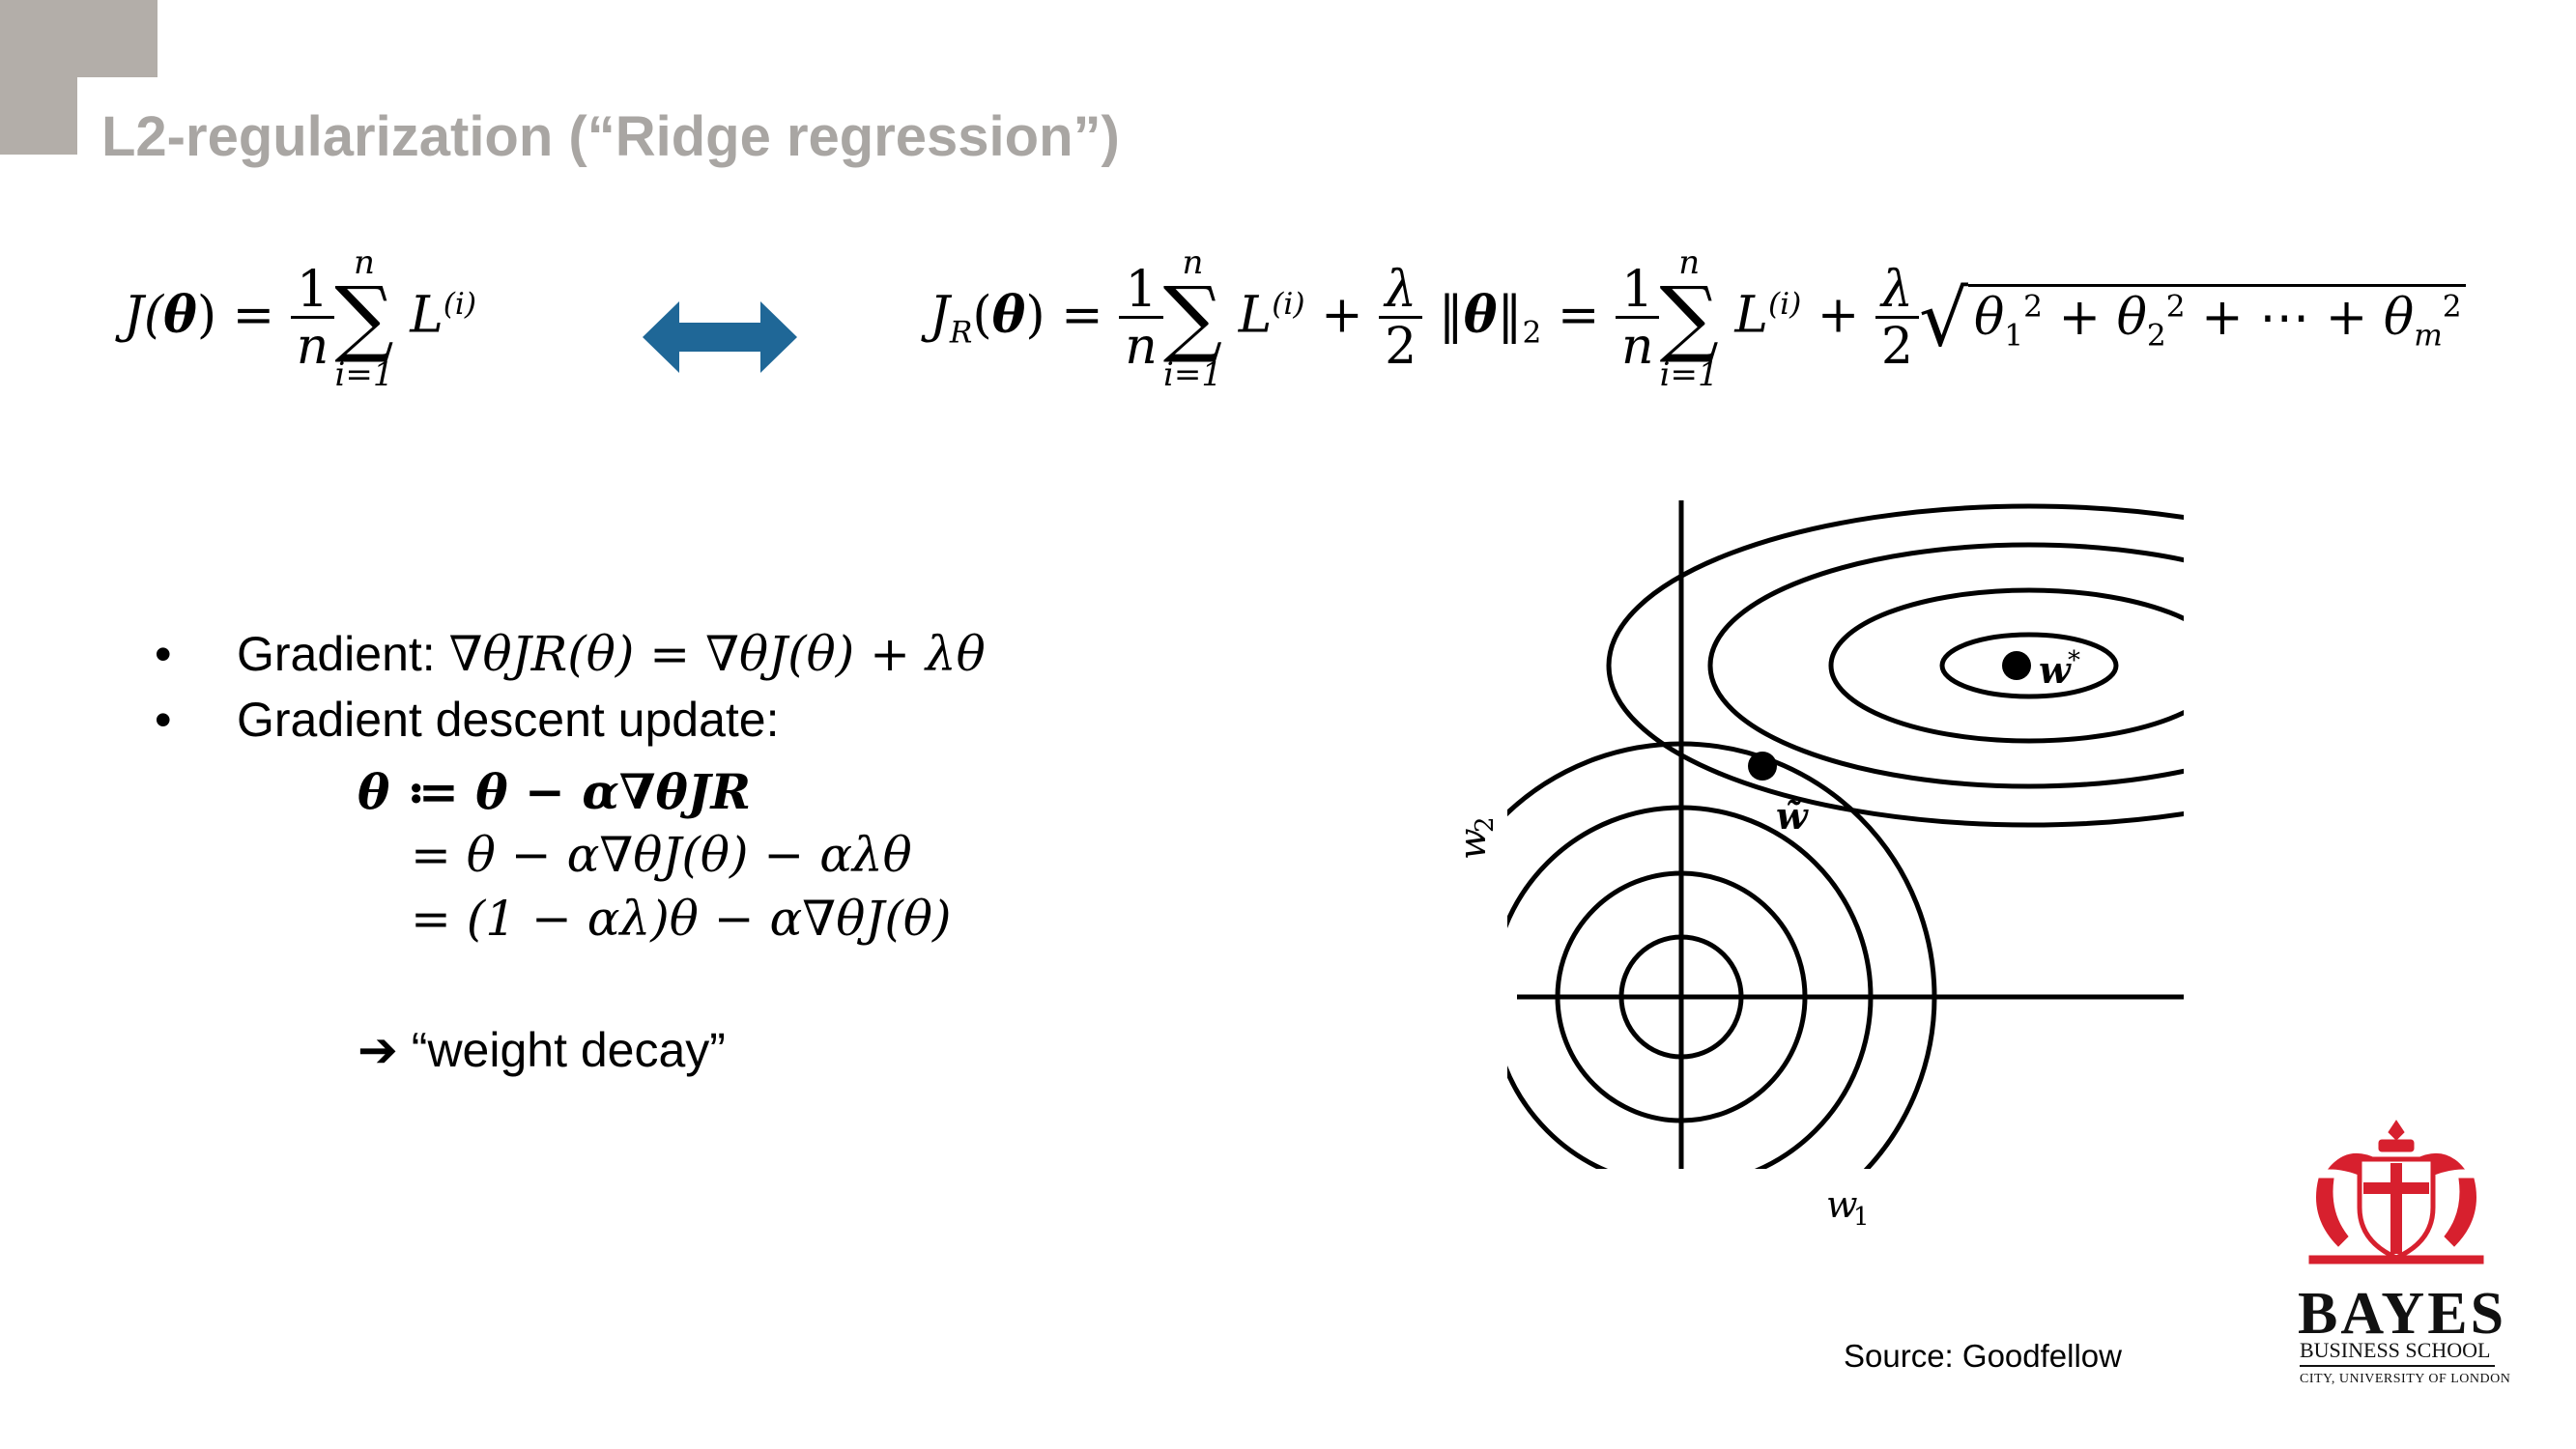 The width and height of the screenshot is (2576, 1449). Describe the element at coordinates (1486, 824) in the screenshot. I see `y-axis-subscript: 2` at that location.